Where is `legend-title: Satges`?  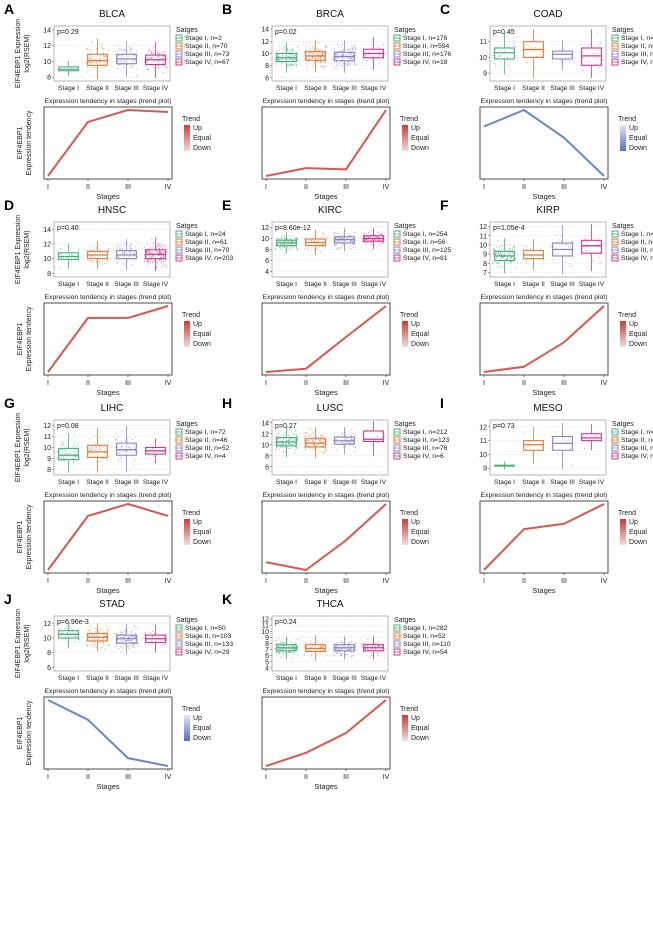 legend-title: Satges is located at coordinates (187, 226).